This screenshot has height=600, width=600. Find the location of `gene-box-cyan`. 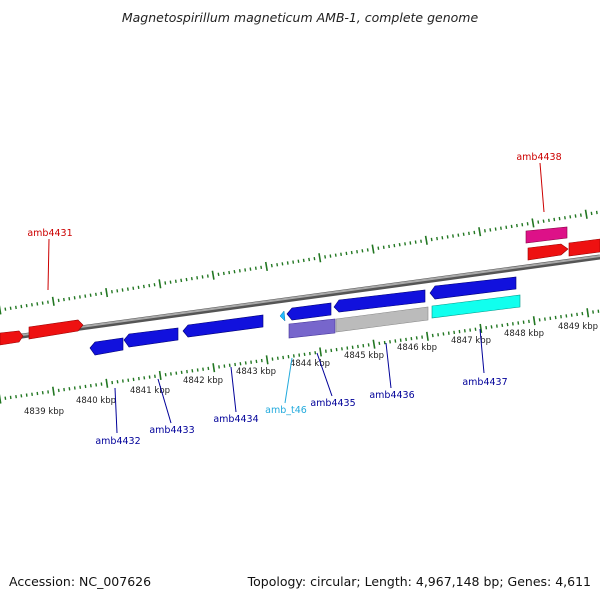

gene-box-cyan is located at coordinates (476, 306).